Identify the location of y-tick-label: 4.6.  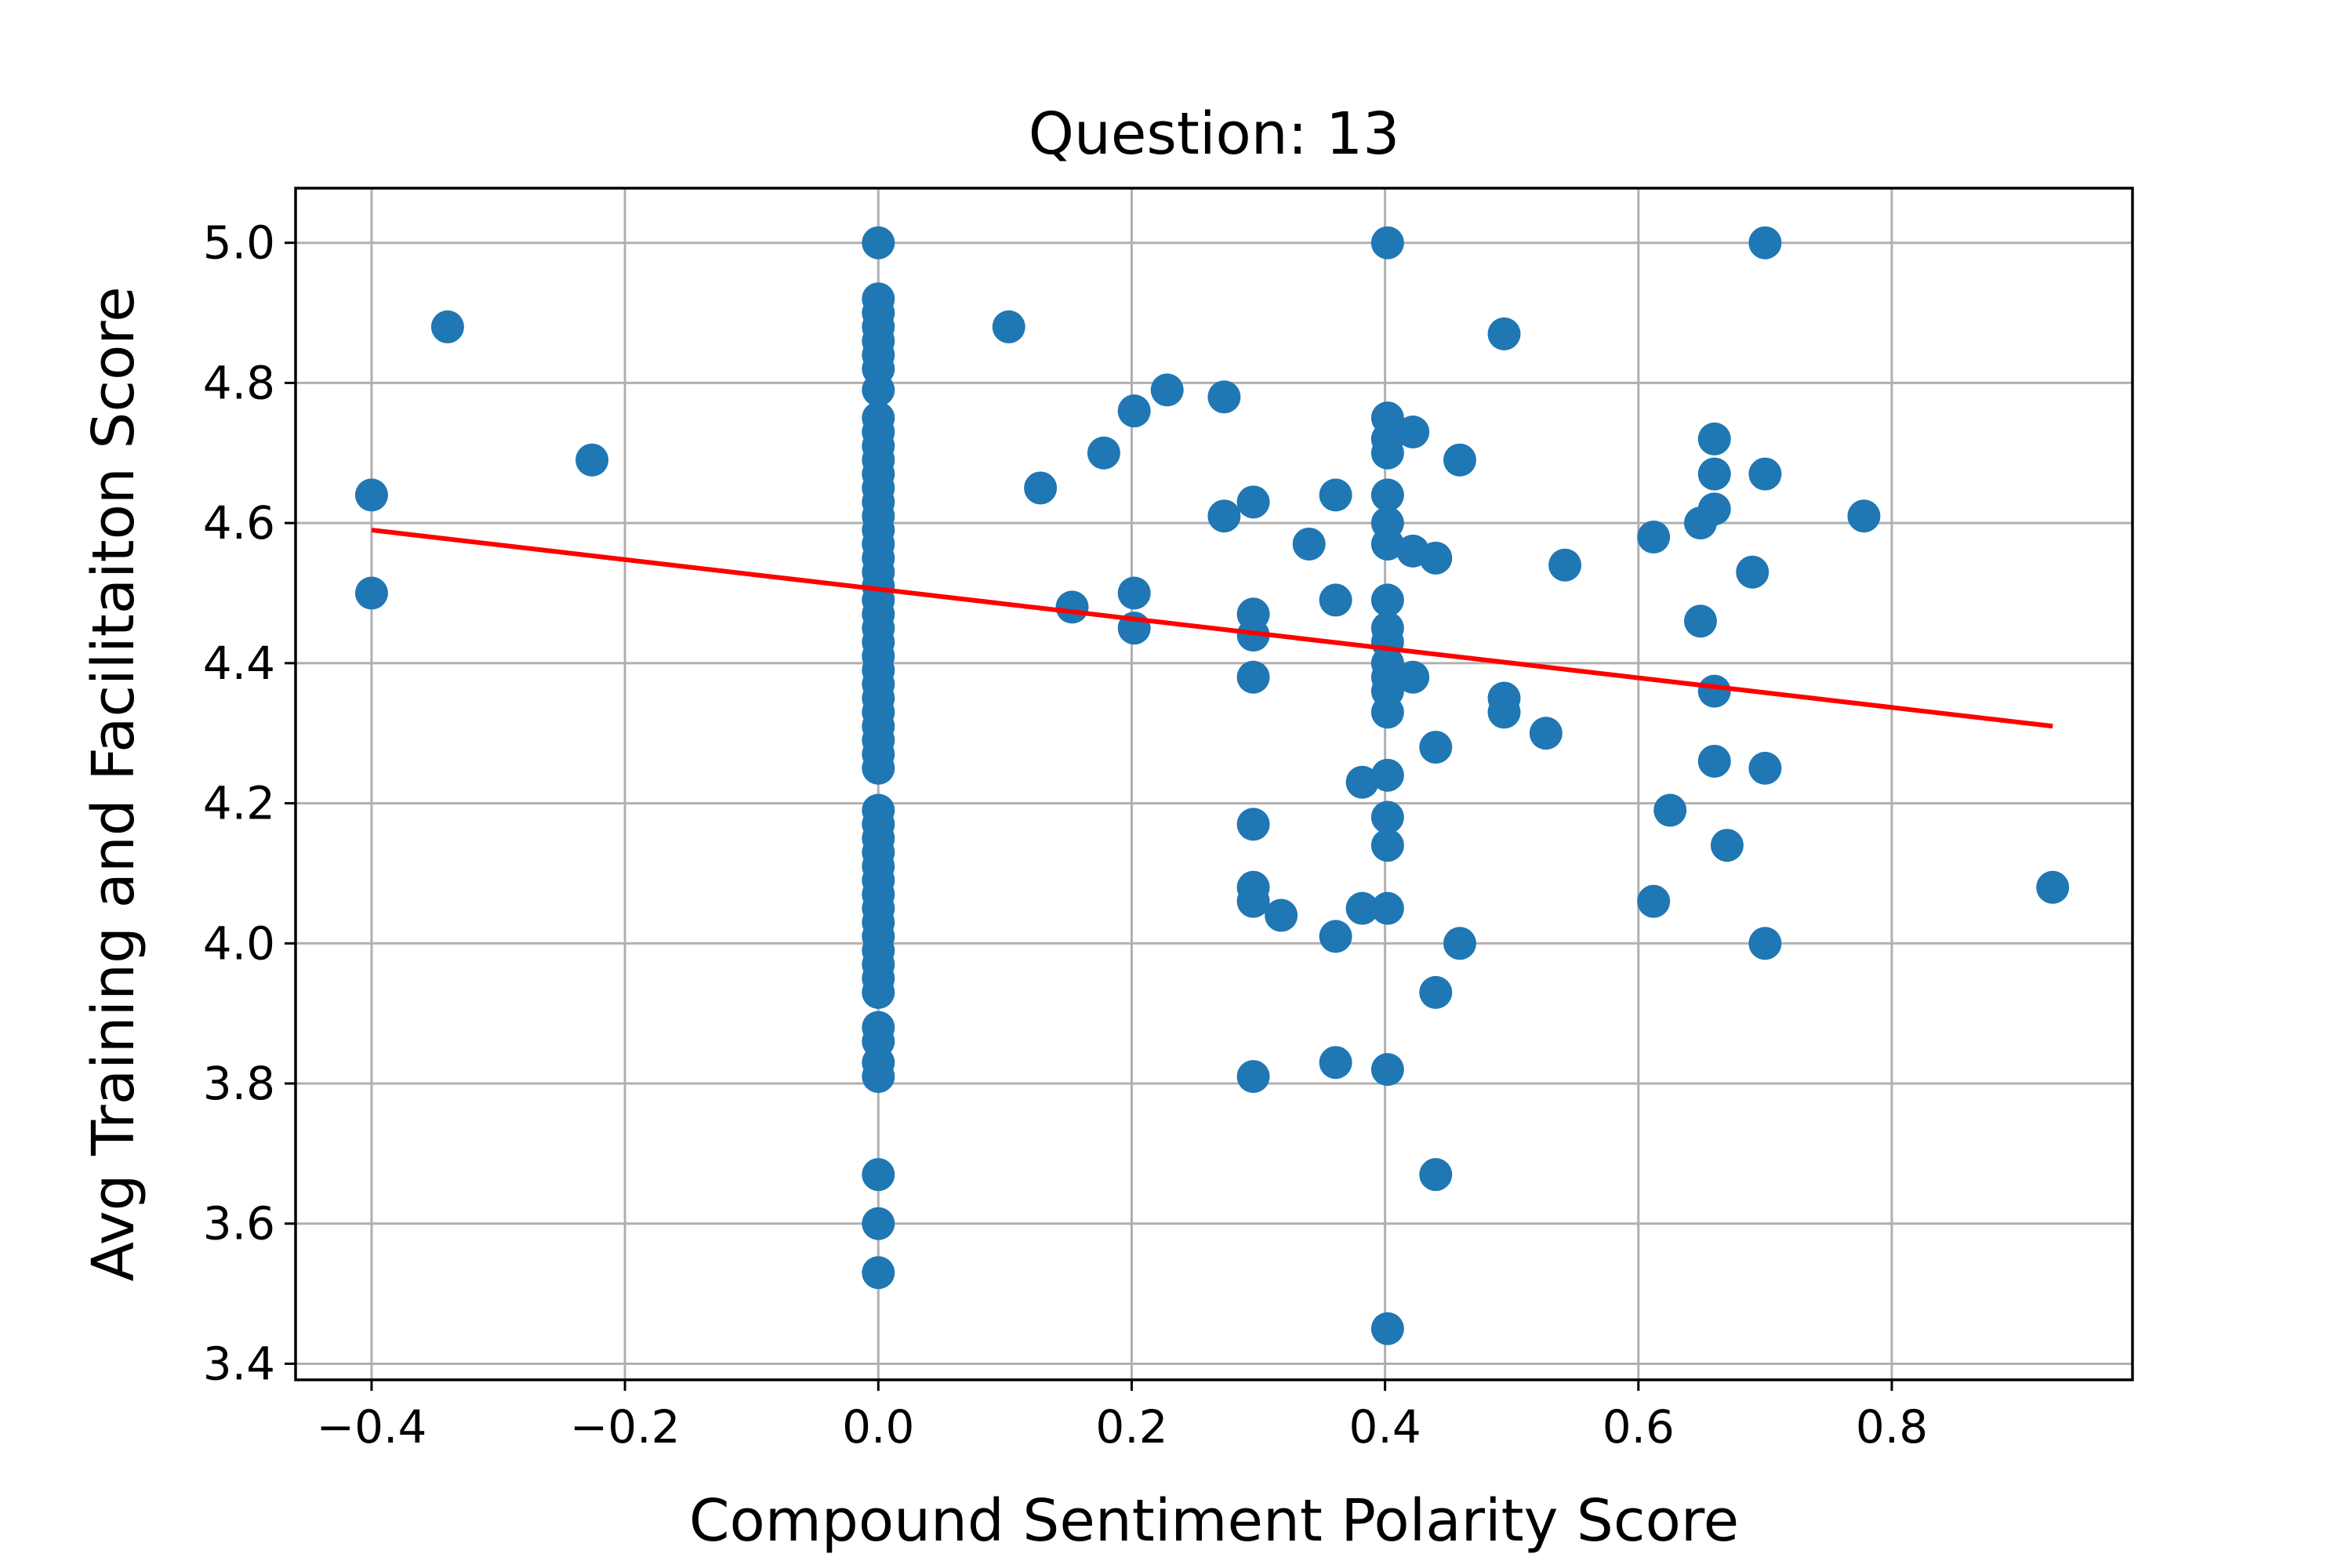
(239, 523).